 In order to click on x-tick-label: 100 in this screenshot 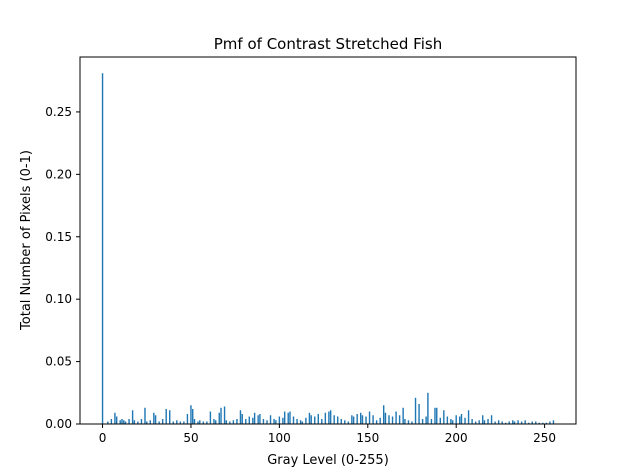, I will do `click(279, 438)`.